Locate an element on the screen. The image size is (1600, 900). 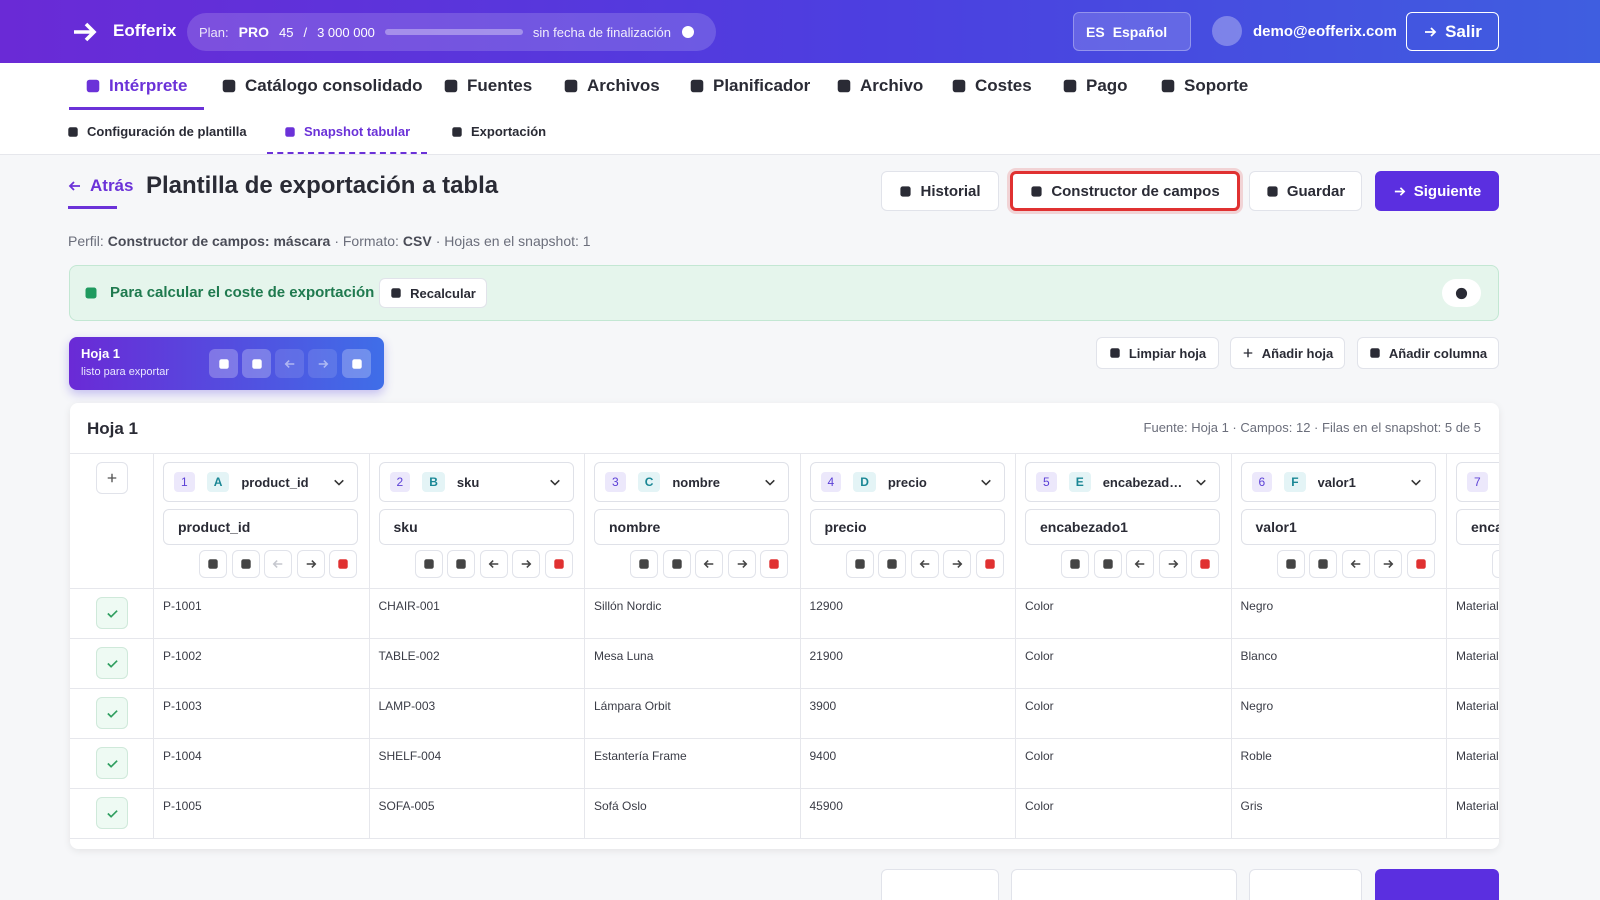
cell: TABLE-002 is located at coordinates (409, 656).